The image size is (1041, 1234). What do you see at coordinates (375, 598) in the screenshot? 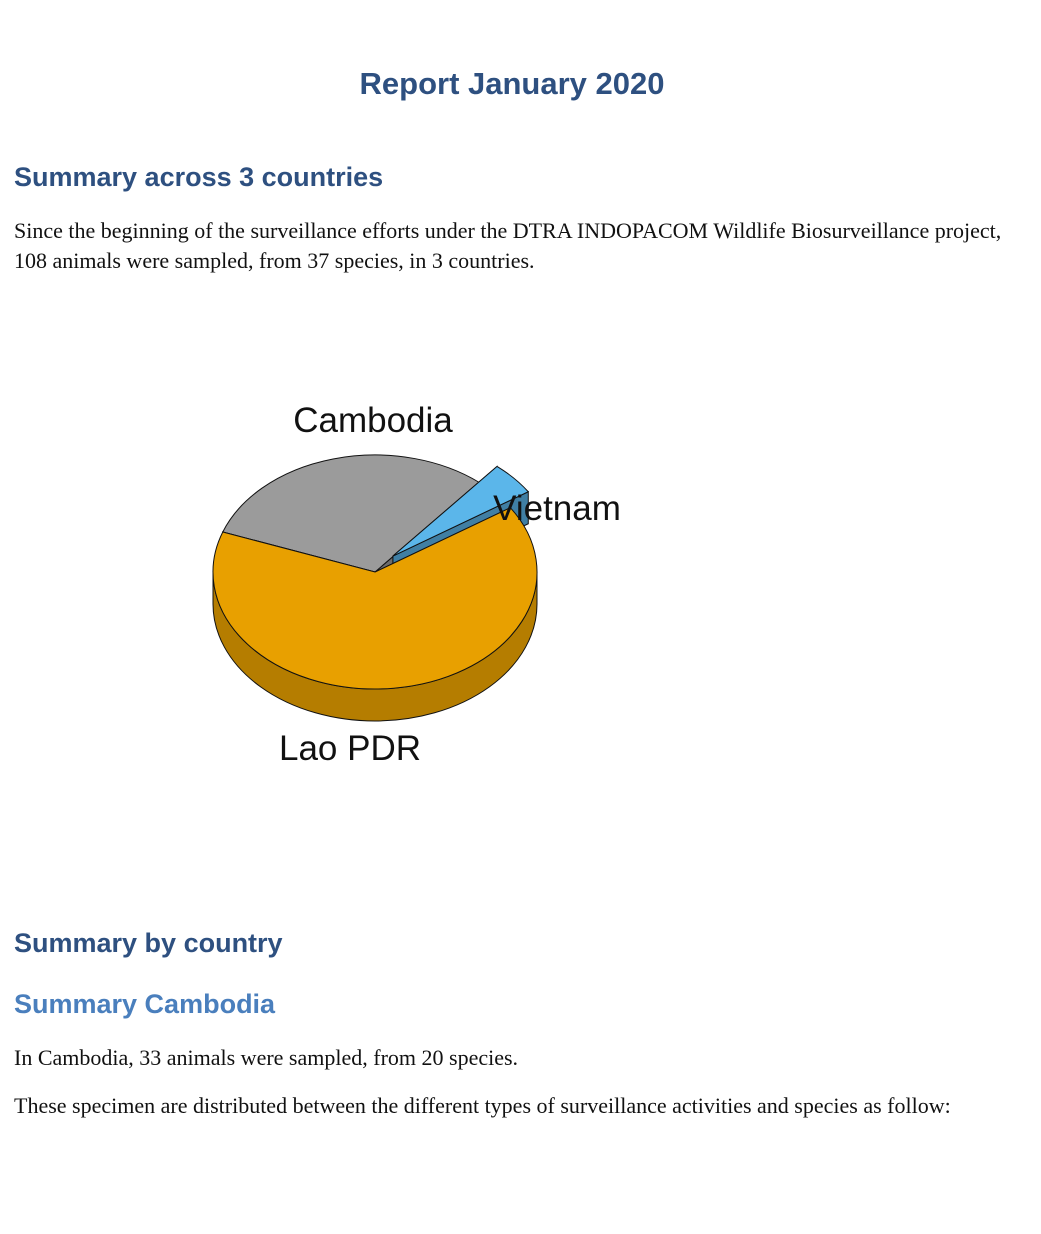
I see `pie-slice-top-lao-pdr` at bounding box center [375, 598].